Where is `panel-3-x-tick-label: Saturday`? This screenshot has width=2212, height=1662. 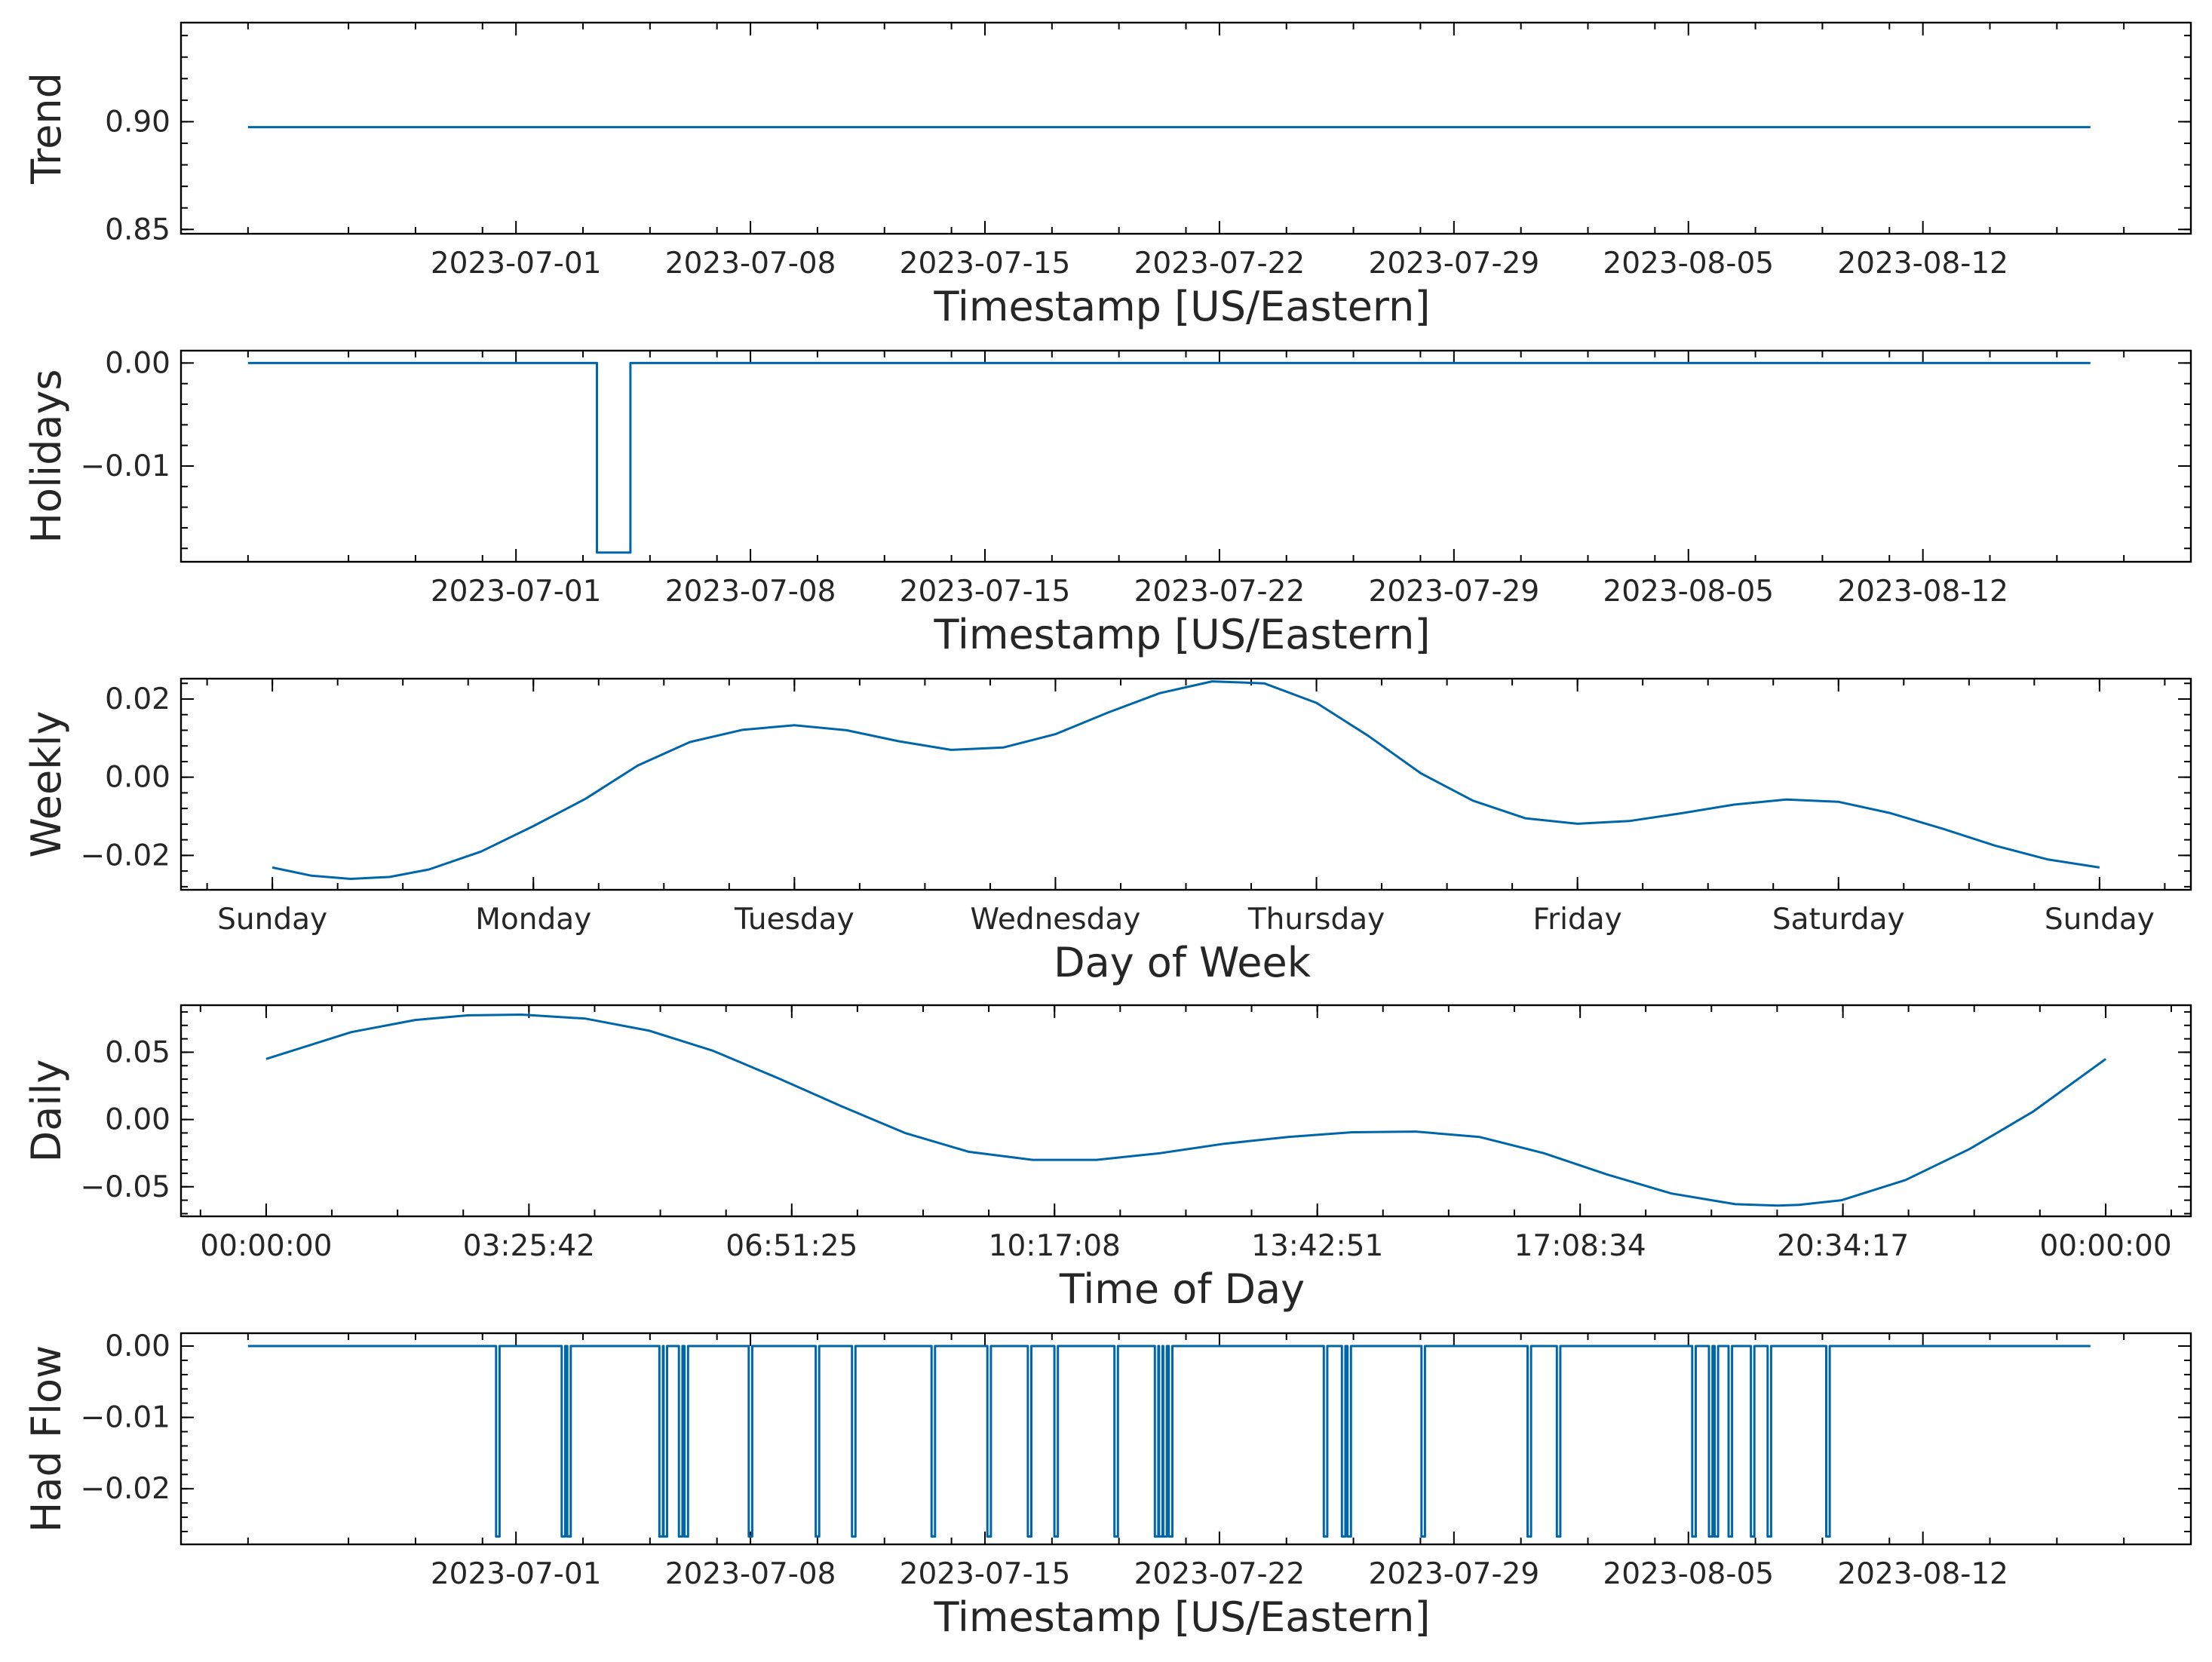
panel-3-x-tick-label: Saturday is located at coordinates (1838, 920).